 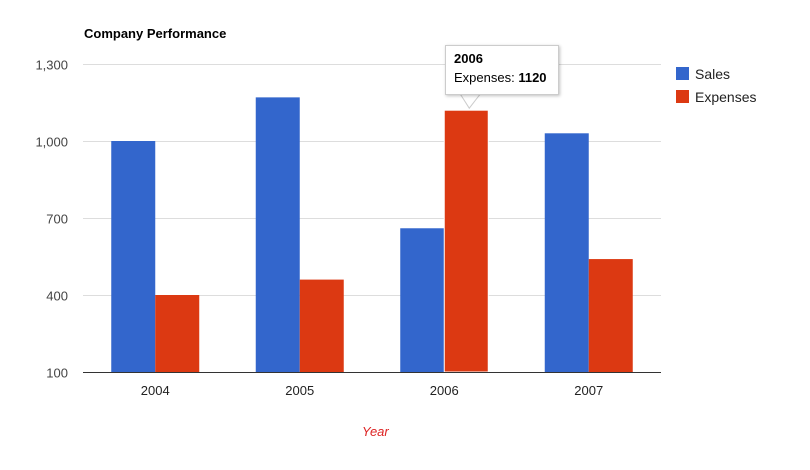 I want to click on tooltip-line: Expenses: 1120, so click(x=500, y=77).